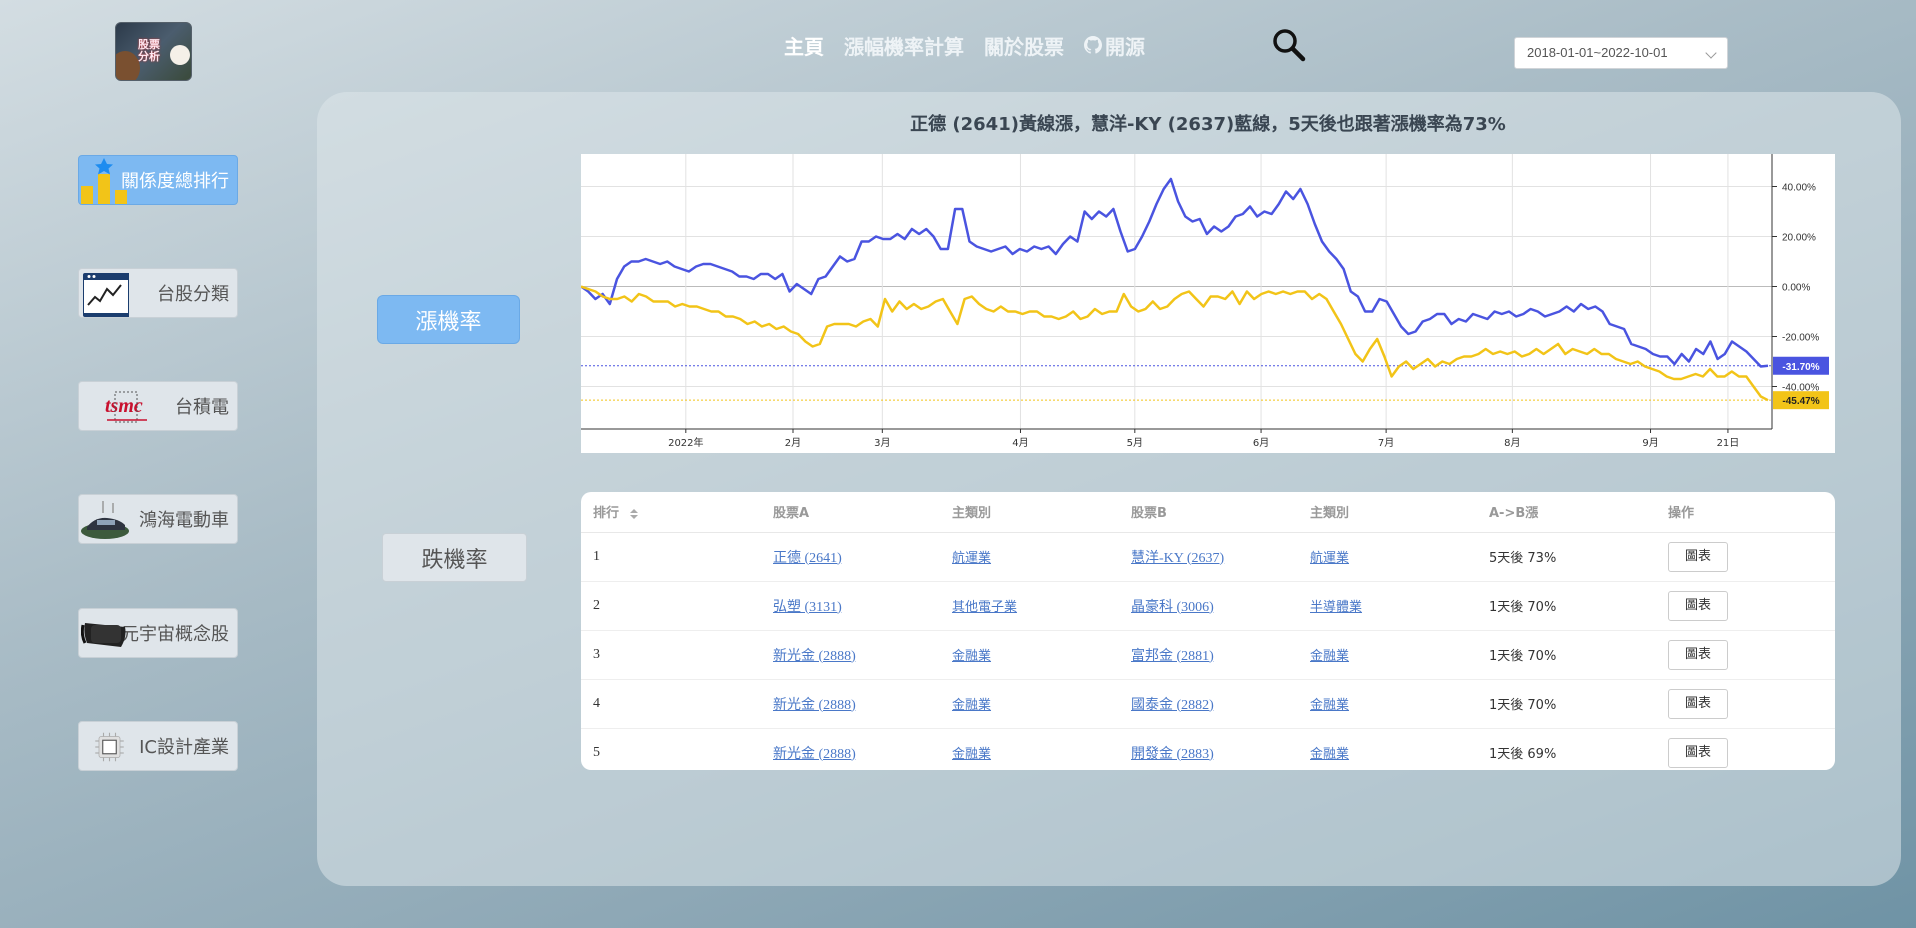 Image resolution: width=1916 pixels, height=928 pixels. I want to click on site-logo: 股票分析, so click(153, 51).